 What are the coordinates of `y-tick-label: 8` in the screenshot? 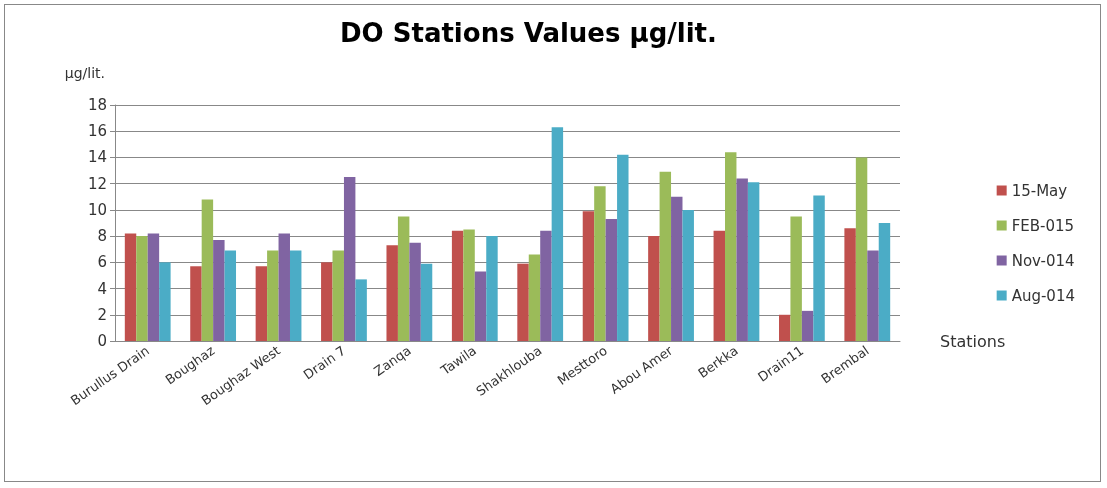 It's located at (102, 236).